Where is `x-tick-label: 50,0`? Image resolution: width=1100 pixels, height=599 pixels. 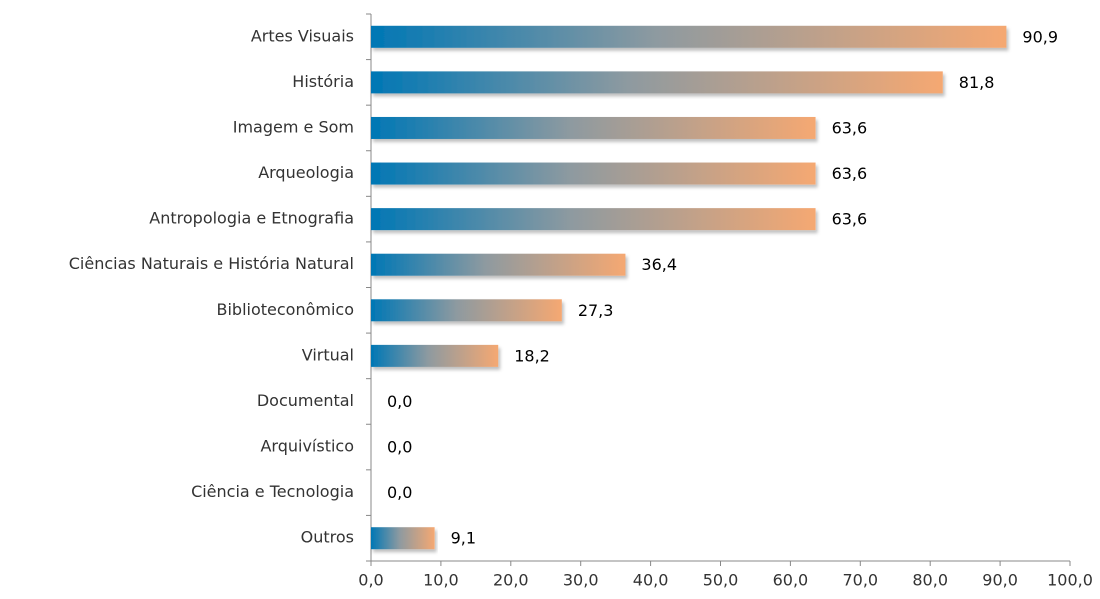
x-tick-label: 50,0 is located at coordinates (721, 580).